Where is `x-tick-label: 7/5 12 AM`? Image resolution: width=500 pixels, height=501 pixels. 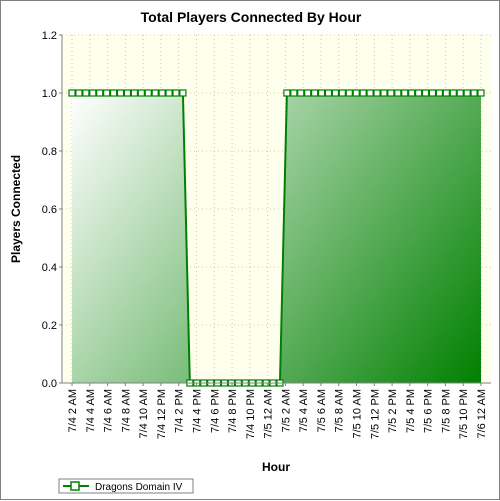 x-tick-label: 7/5 12 AM is located at coordinates (269, 414).